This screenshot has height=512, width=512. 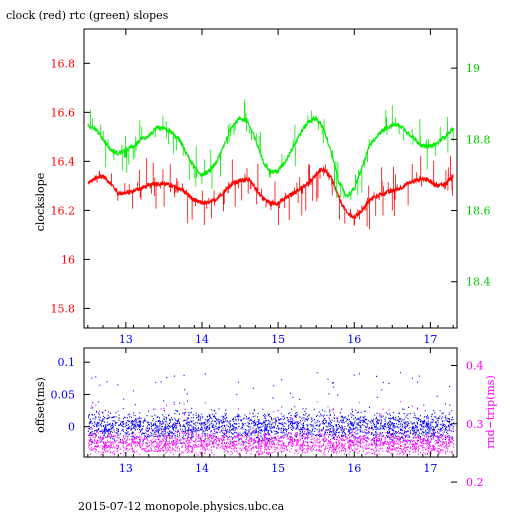 I want to click on bottom-y2-tick-label-0.2: 0.2, so click(x=475, y=482).